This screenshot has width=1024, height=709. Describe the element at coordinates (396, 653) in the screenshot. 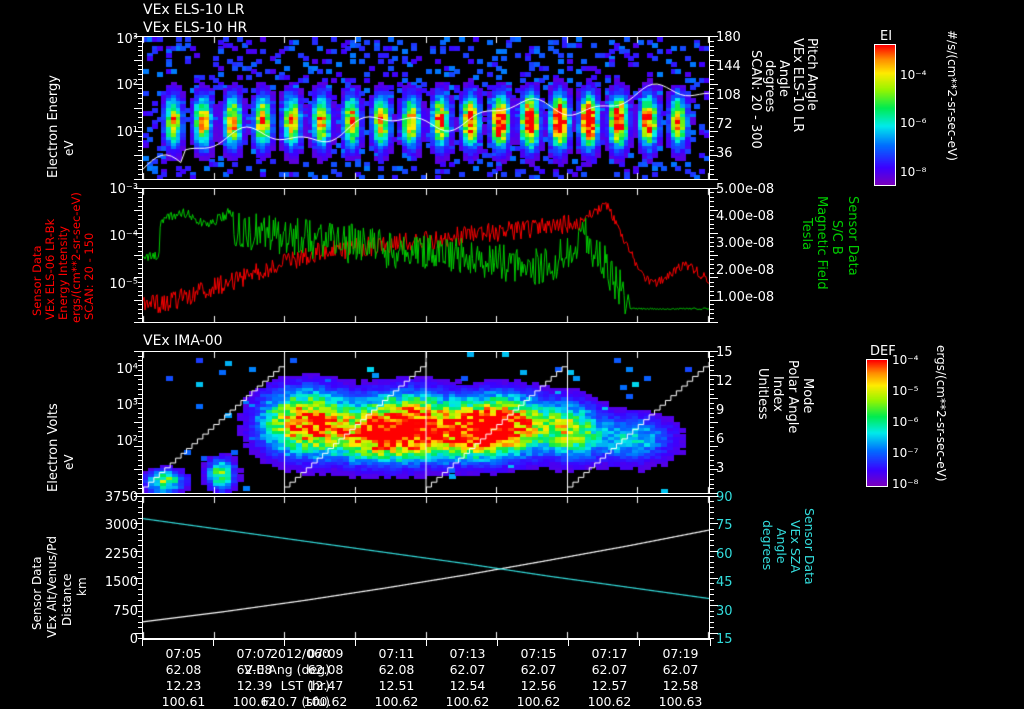

I see `footer-cell: 07:11` at that location.